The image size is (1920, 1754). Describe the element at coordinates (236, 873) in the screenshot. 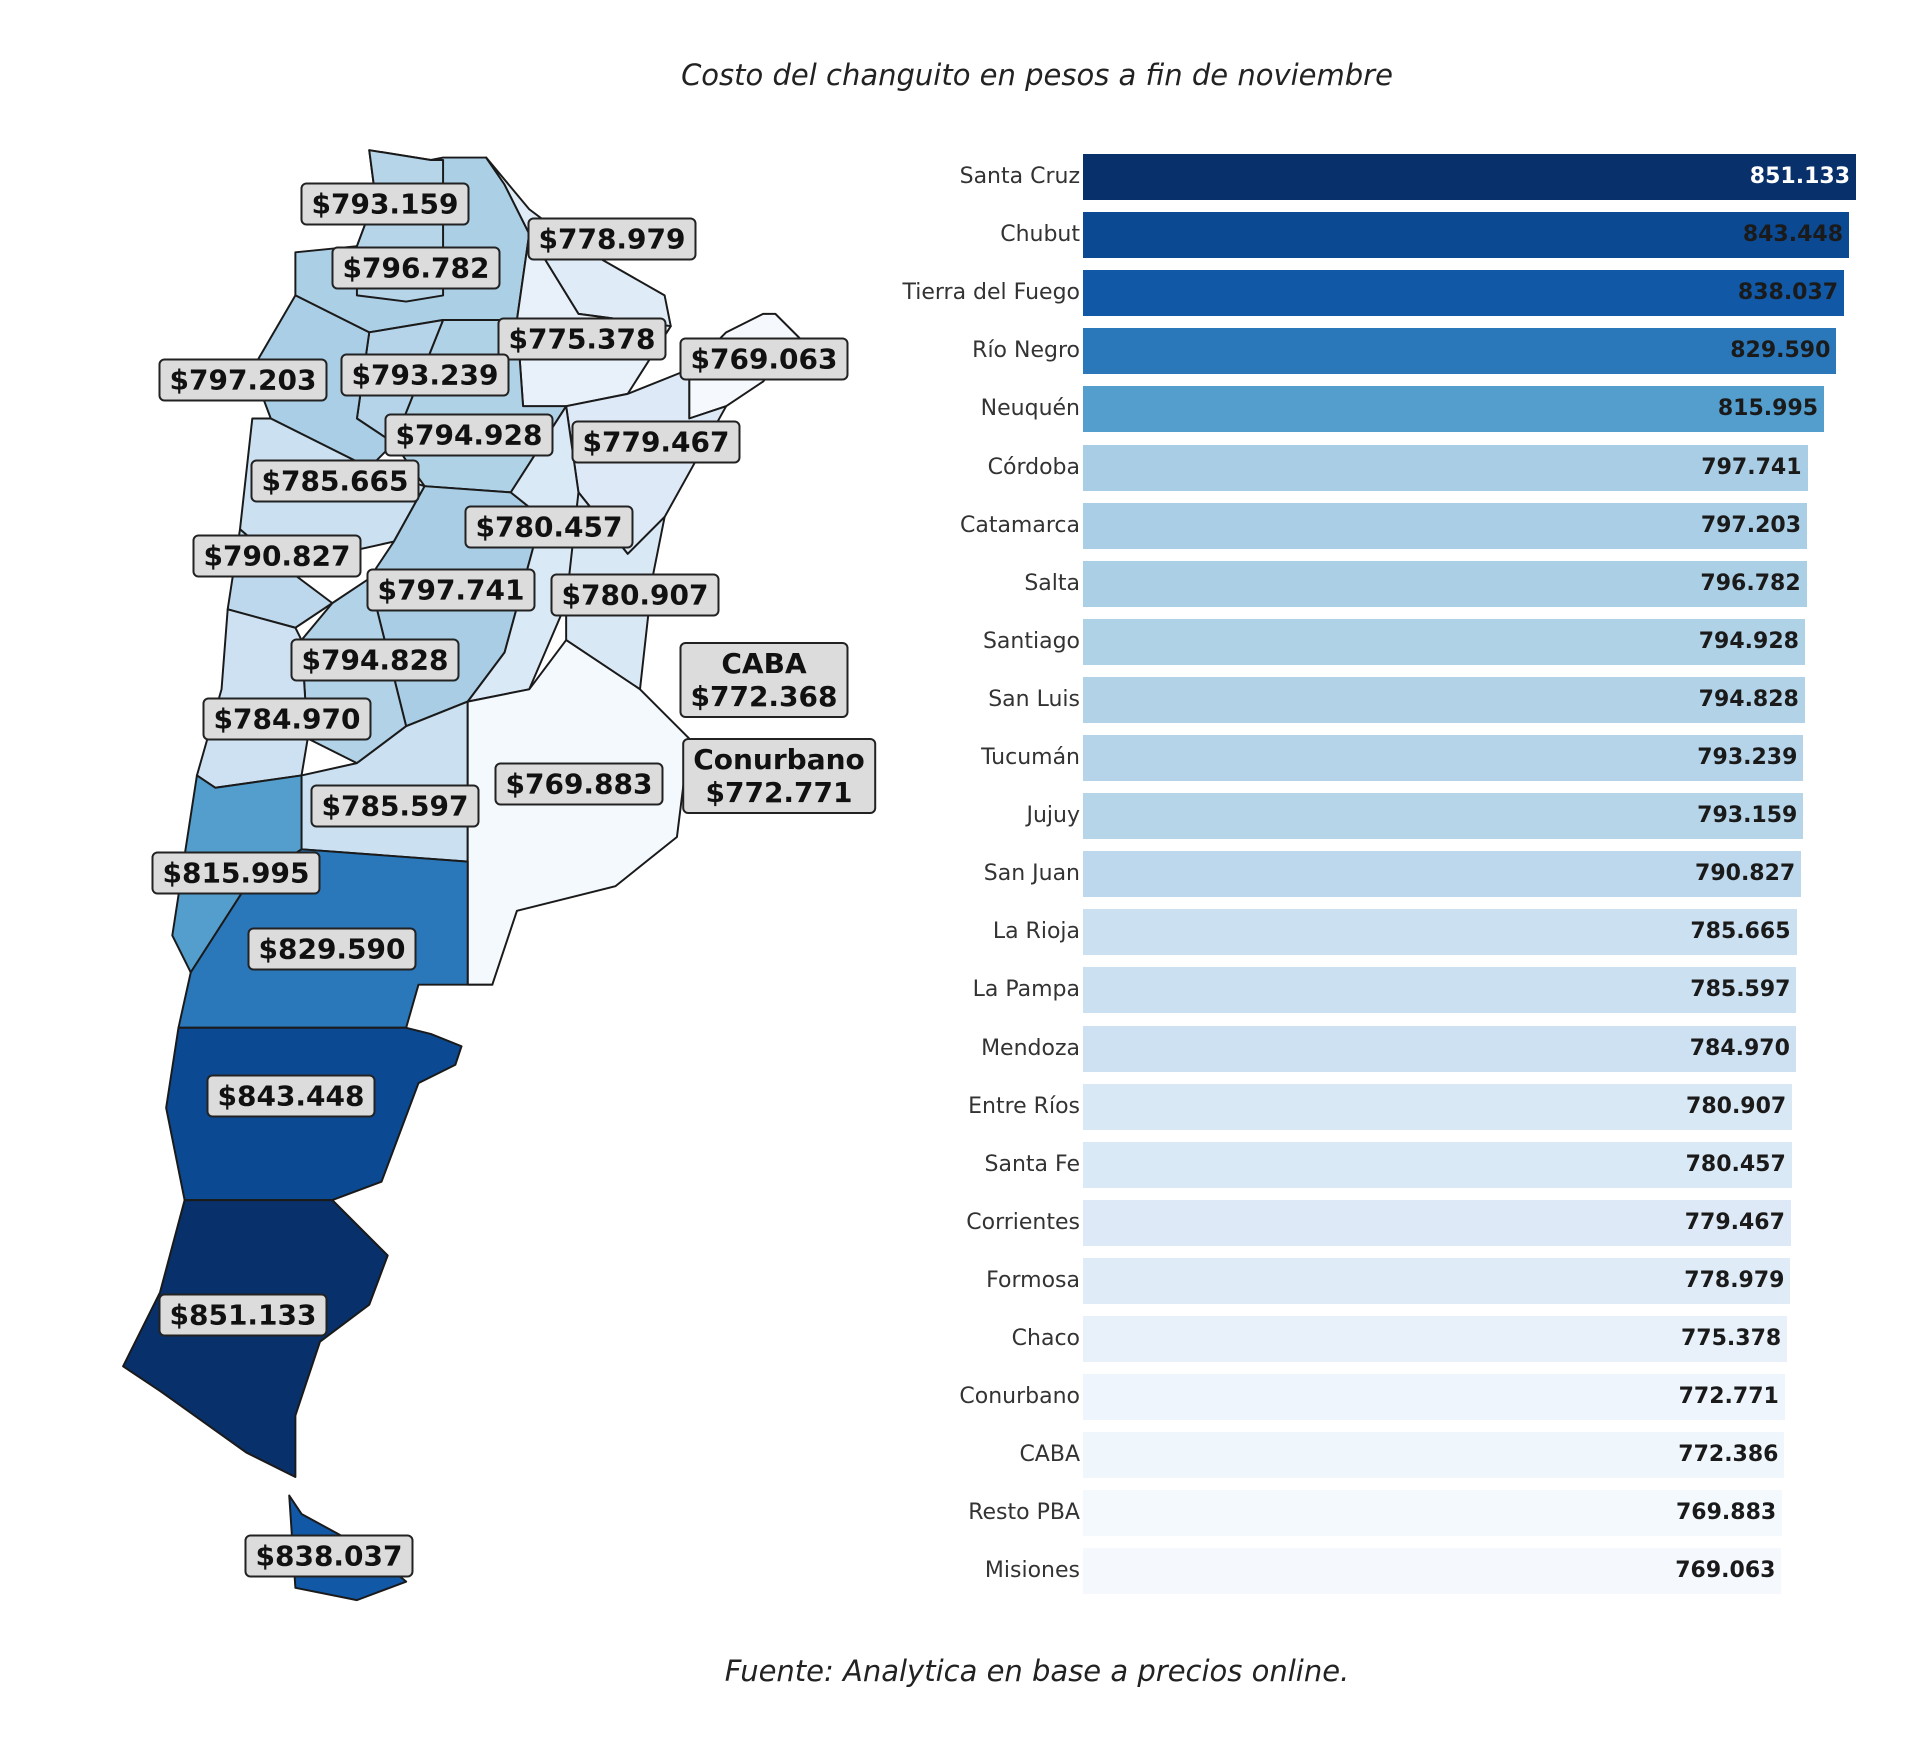

I see `map-value-label: $815.995` at that location.